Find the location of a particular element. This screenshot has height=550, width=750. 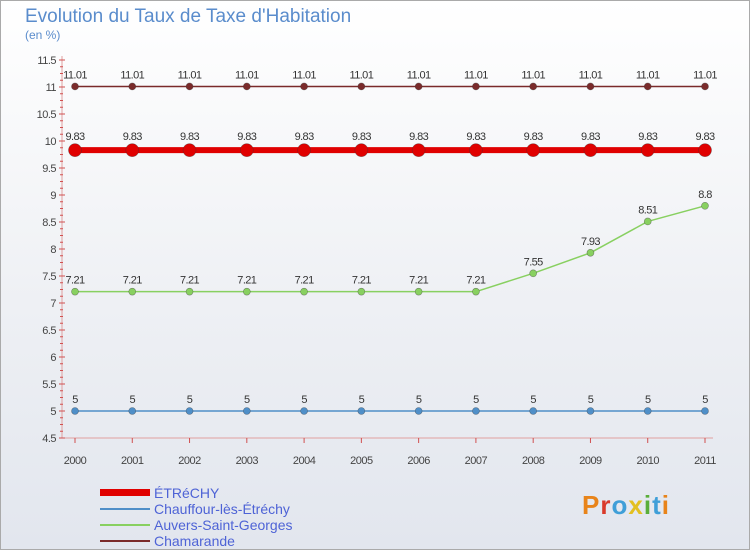

x-tick-label: 2003 is located at coordinates (247, 461).